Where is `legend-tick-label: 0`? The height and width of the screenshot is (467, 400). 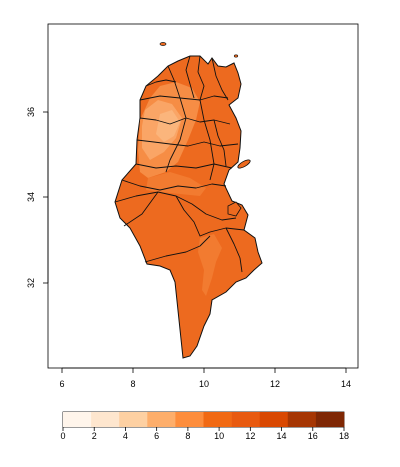 legend-tick-label: 0 is located at coordinates (62, 436).